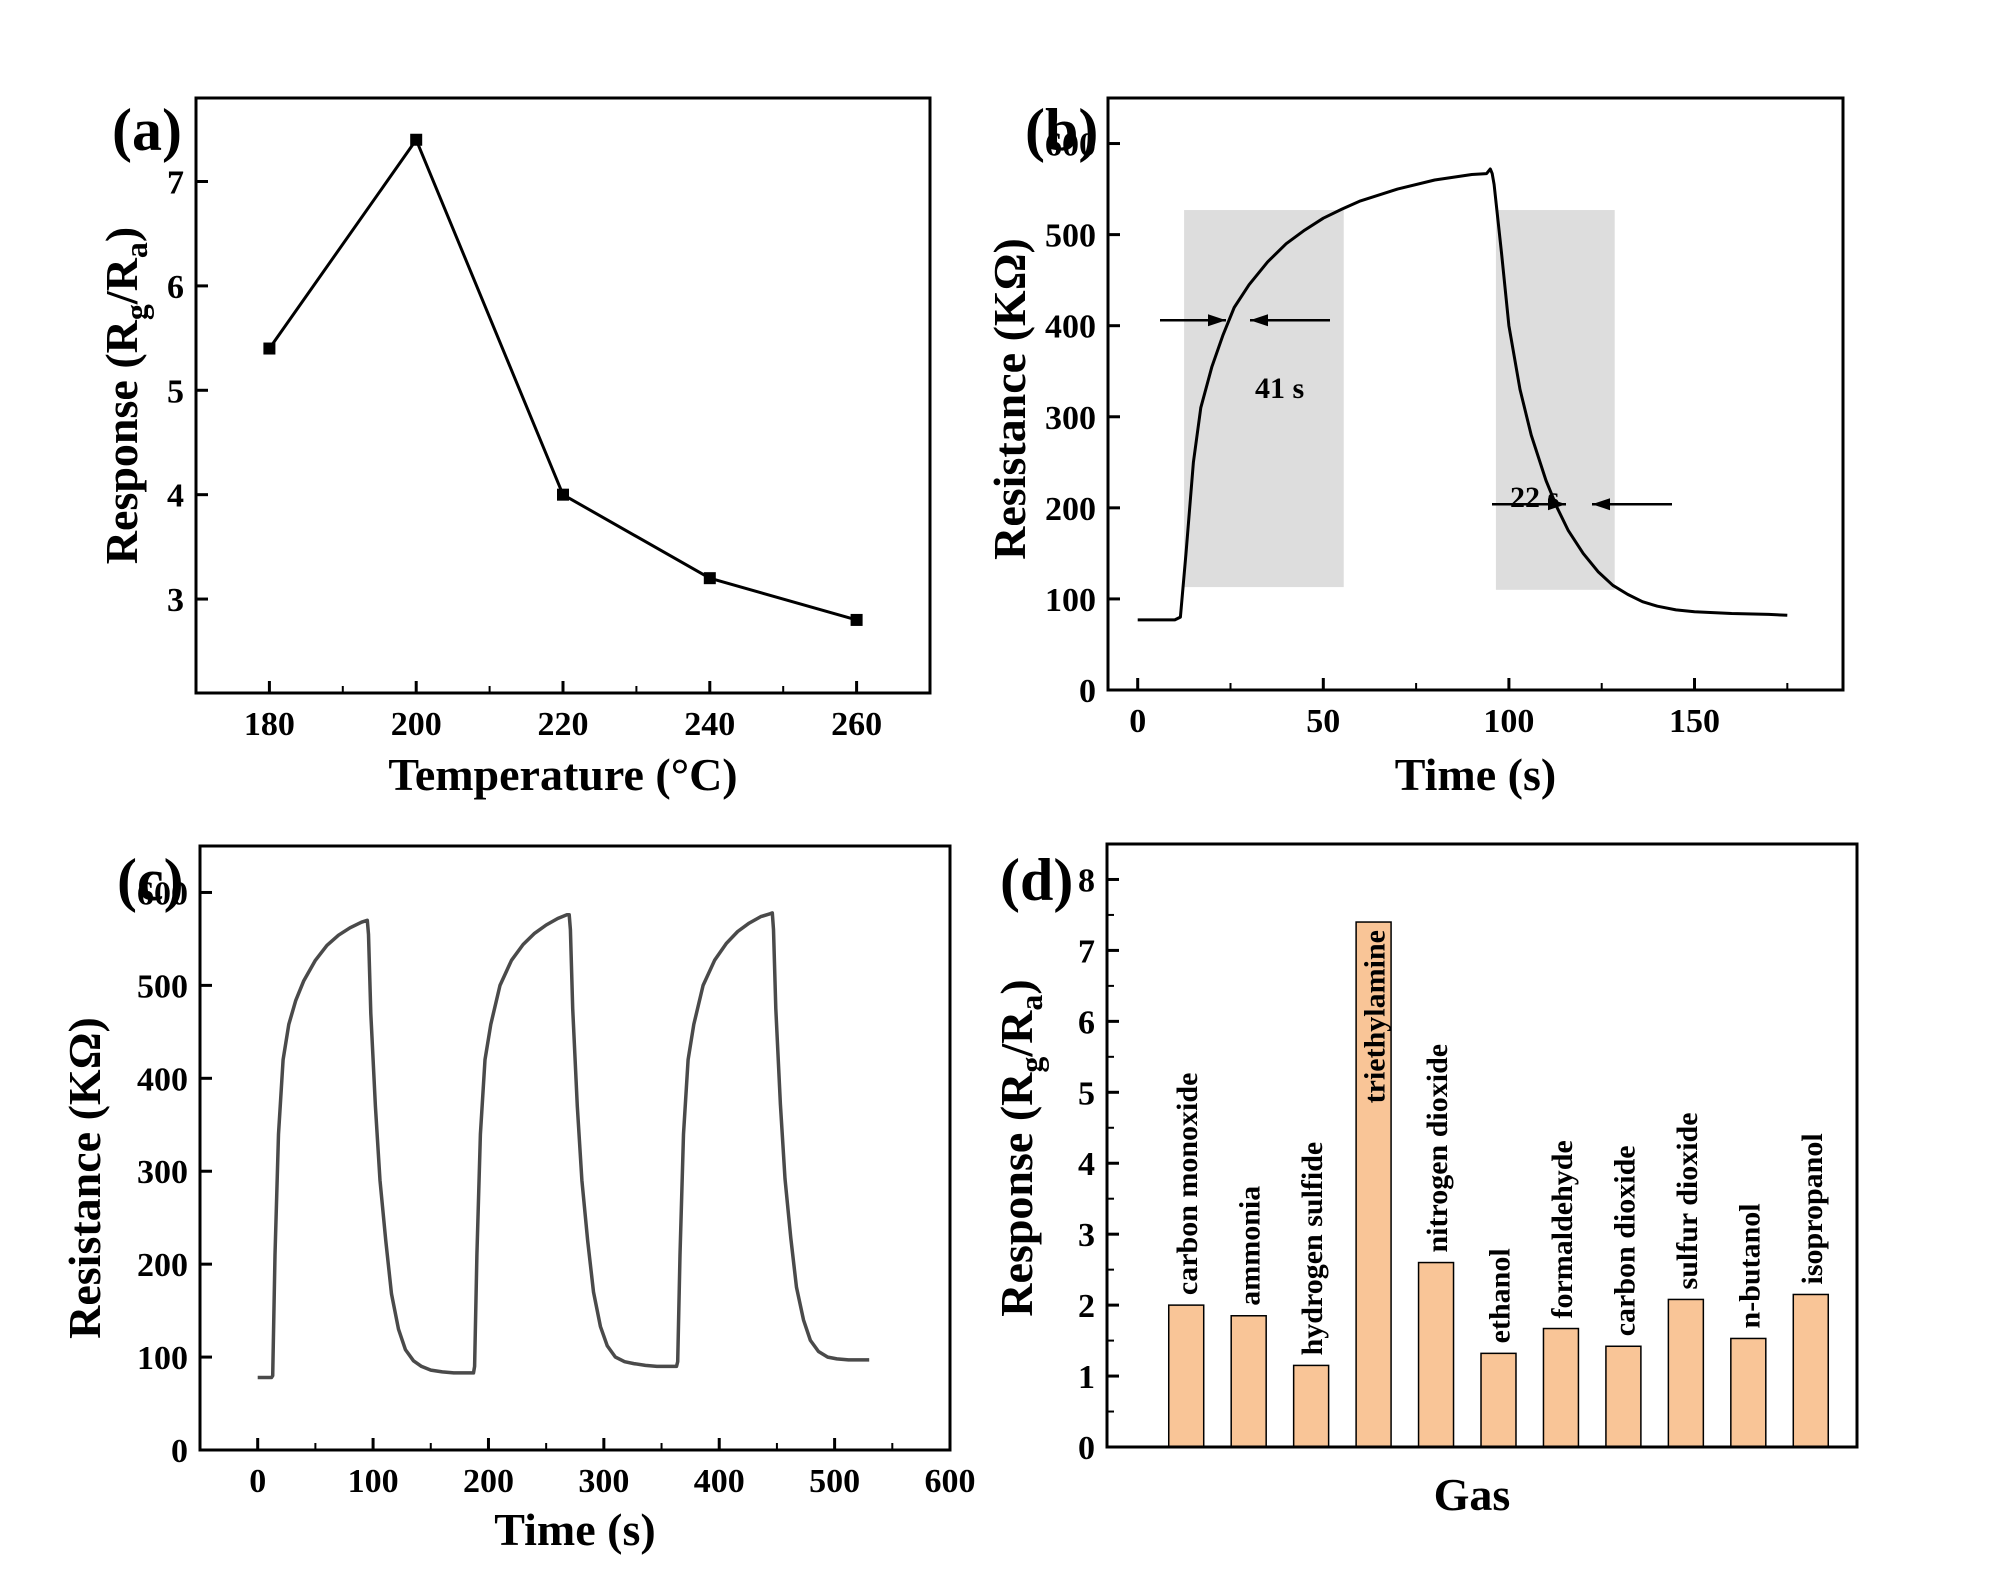 The height and width of the screenshot is (1580, 2000). Describe the element at coordinates (162, 1358) in the screenshot. I see `panel-c-ytick-label: 100` at that location.